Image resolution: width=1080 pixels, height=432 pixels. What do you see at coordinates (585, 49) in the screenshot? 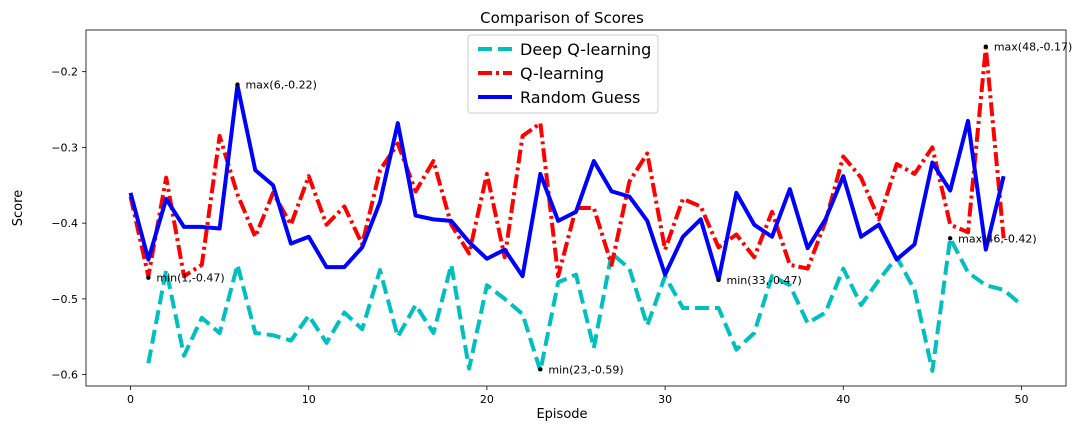
I see `legend-label-deep-q-learning: Deep Q-learning` at bounding box center [585, 49].